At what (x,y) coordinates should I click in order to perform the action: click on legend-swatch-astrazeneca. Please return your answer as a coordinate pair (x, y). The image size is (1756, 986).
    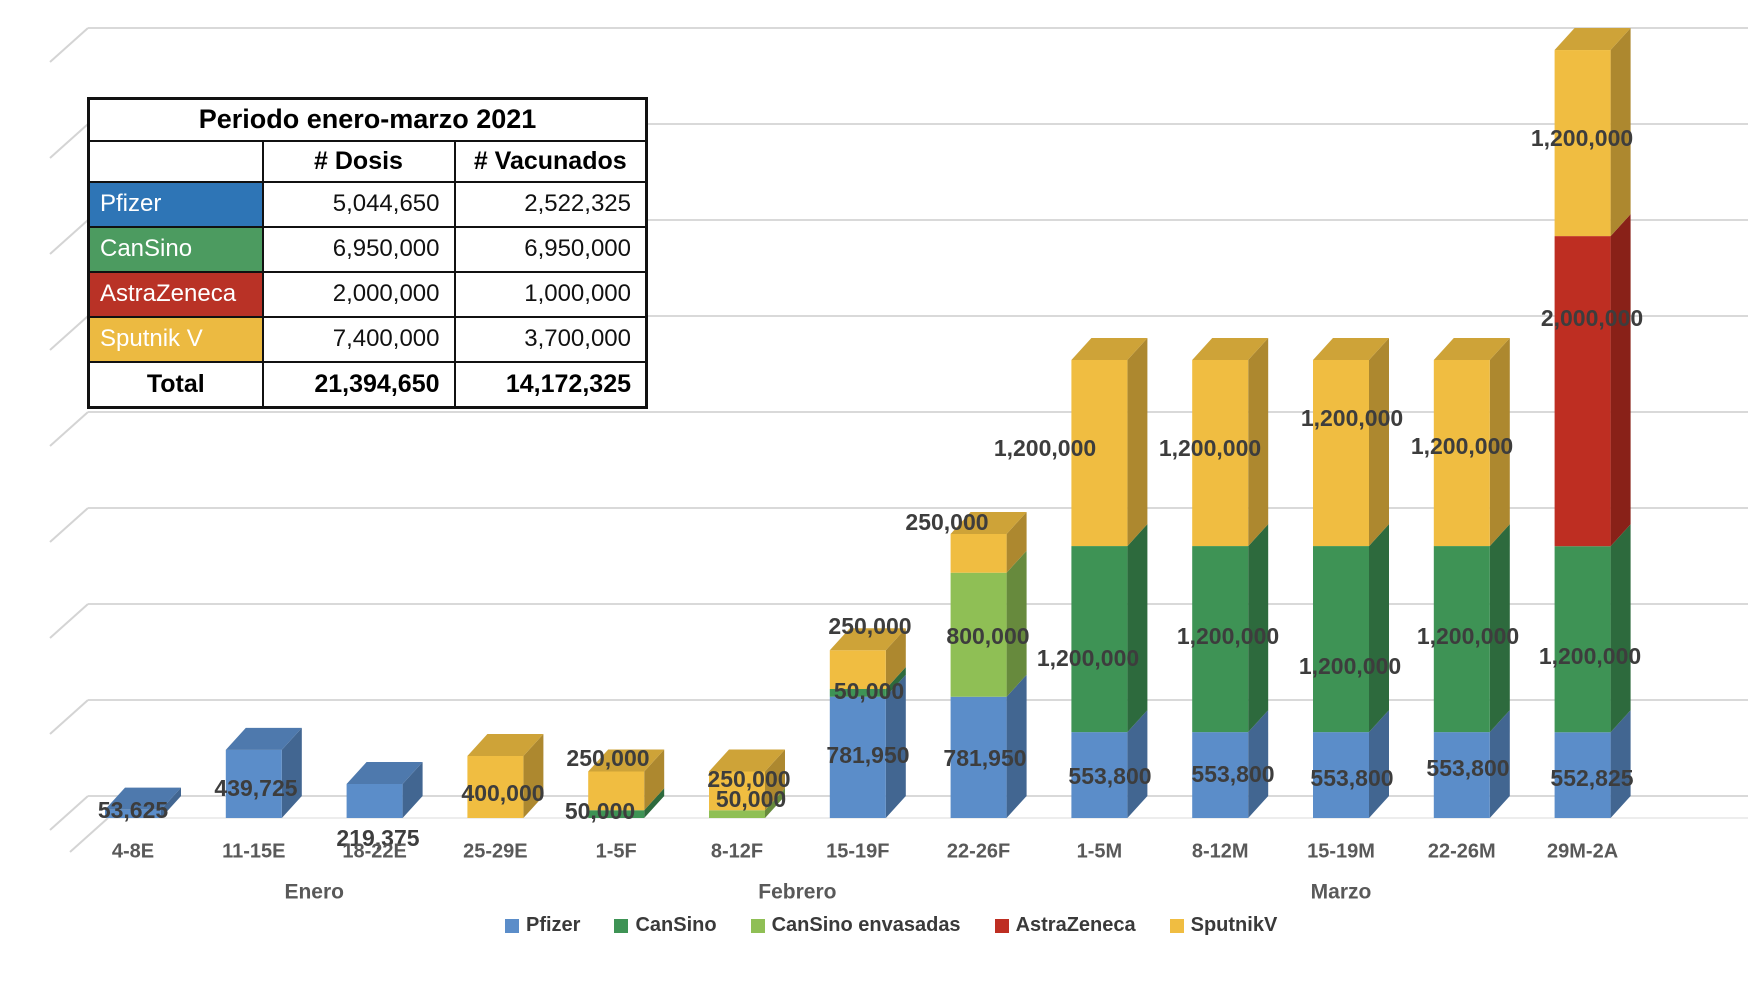
    Looking at the image, I should click on (1001, 925).